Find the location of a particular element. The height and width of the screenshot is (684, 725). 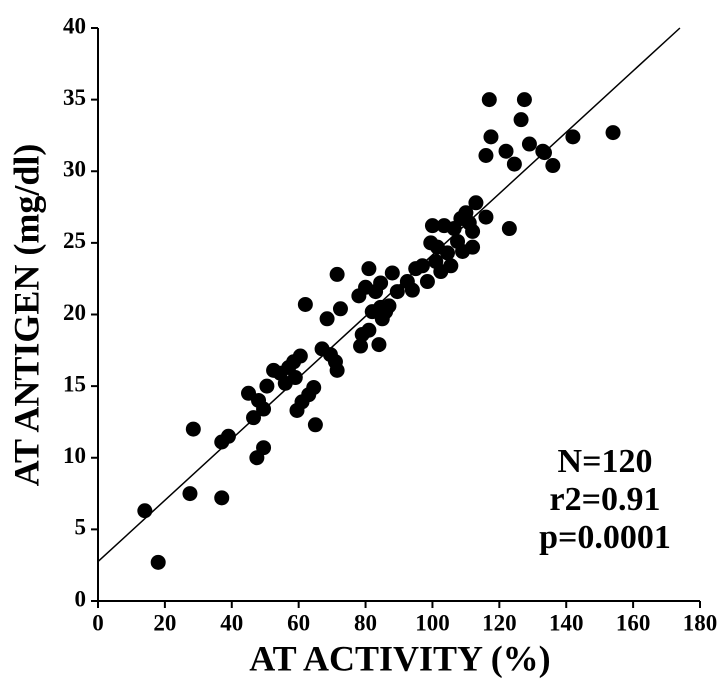

y-tick-label: 20 is located at coordinates (74, 312).